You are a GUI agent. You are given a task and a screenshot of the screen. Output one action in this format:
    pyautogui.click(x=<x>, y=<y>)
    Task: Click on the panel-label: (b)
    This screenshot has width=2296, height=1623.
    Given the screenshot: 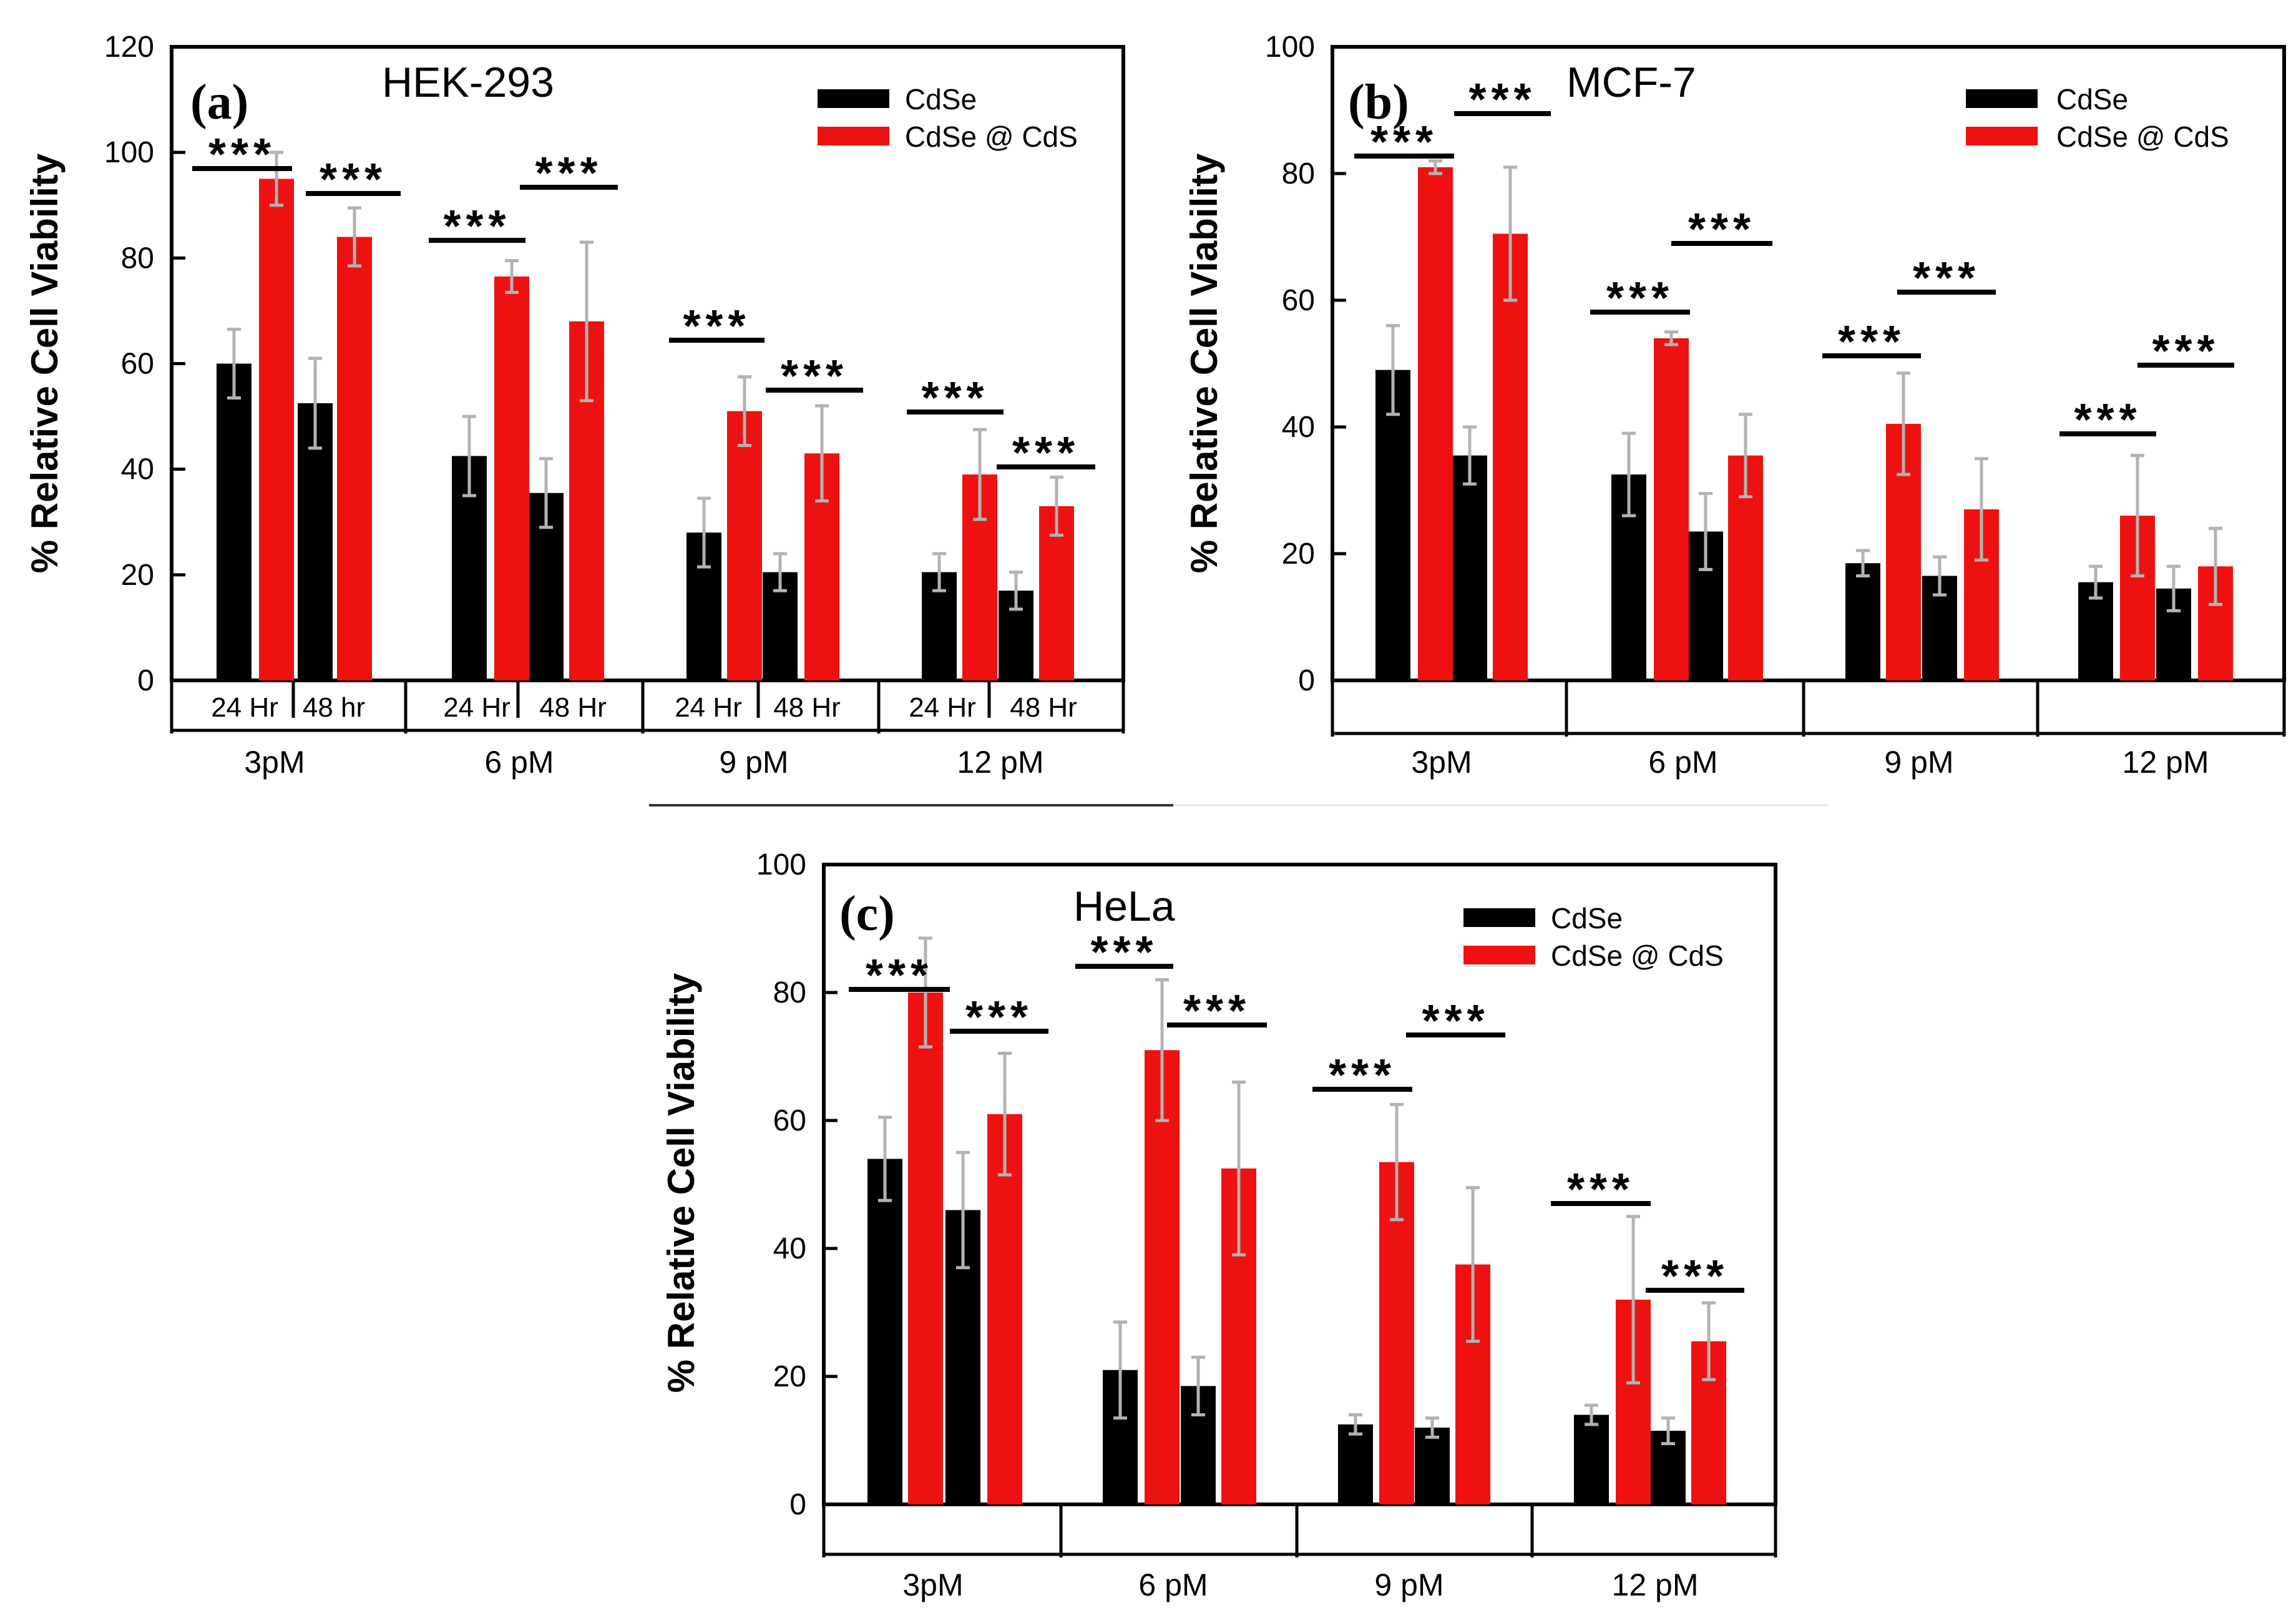 What is the action you would take?
    pyautogui.click(x=1378, y=102)
    